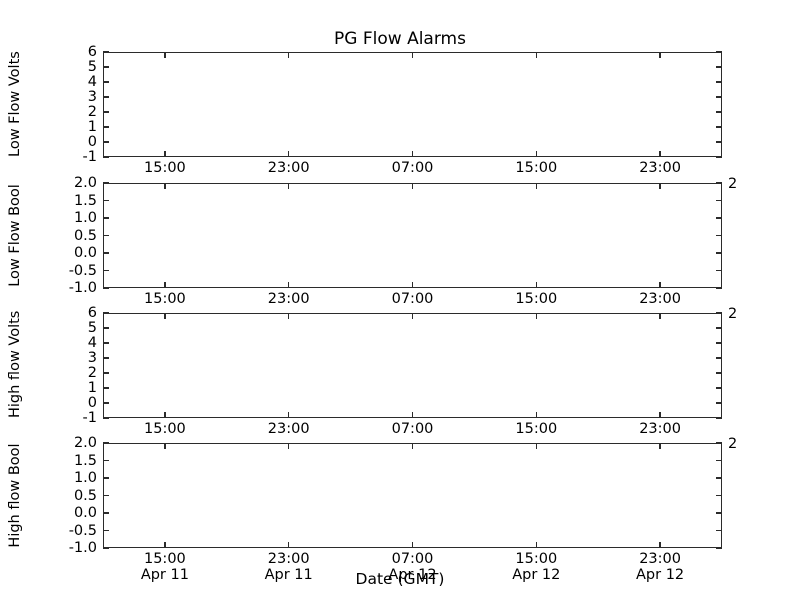  Describe the element at coordinates (92, 142) in the screenshot. I see `y-tick-label: 0` at that location.